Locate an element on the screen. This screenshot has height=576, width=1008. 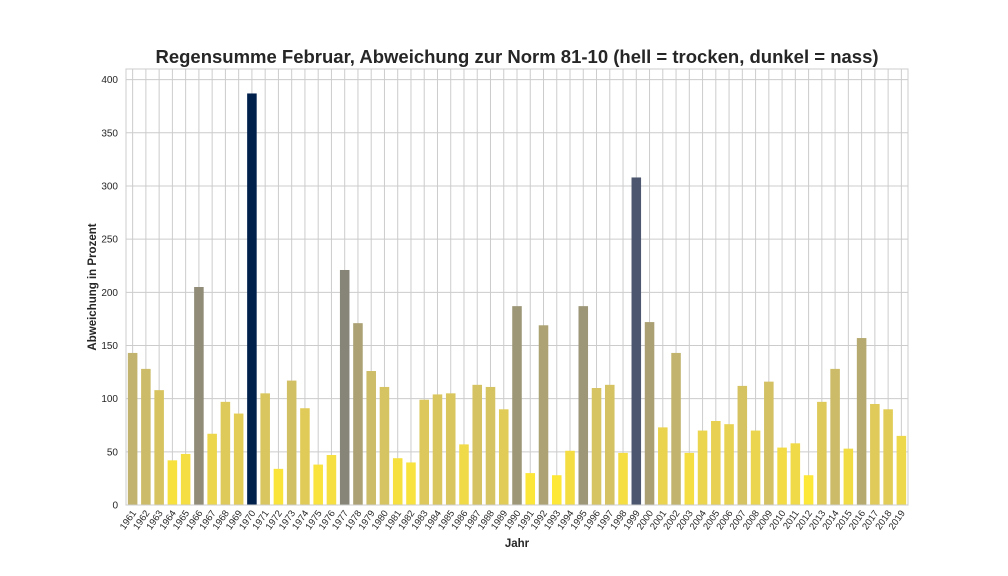
bar-1969 is located at coordinates (238, 459).